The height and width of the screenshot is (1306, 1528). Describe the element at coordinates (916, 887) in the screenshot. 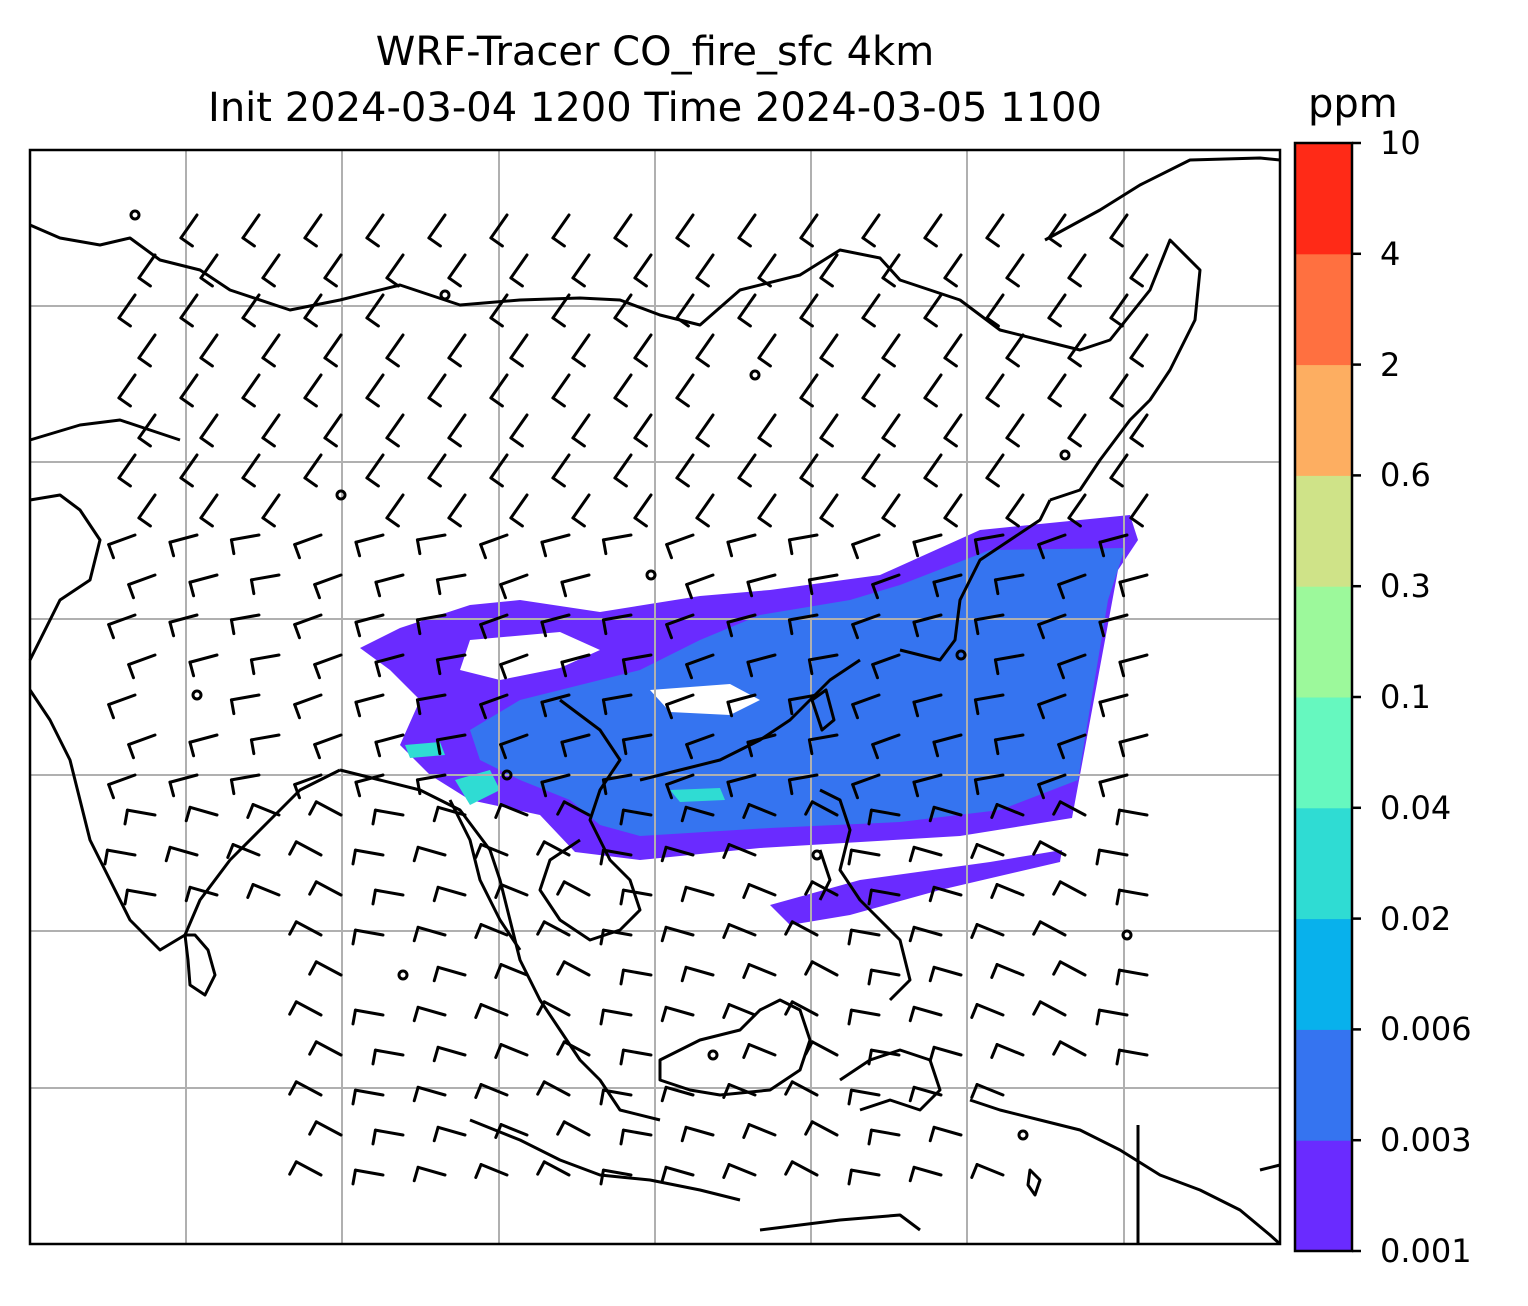

I see `plume-low-strip` at that location.